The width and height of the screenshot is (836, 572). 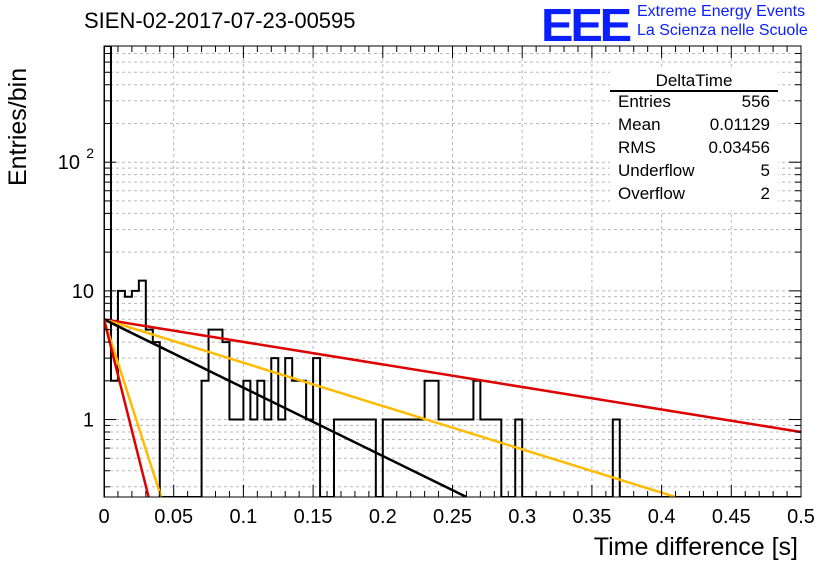 What do you see at coordinates (695, 547) in the screenshot?
I see `x-axis-label: Time difference [s]` at bounding box center [695, 547].